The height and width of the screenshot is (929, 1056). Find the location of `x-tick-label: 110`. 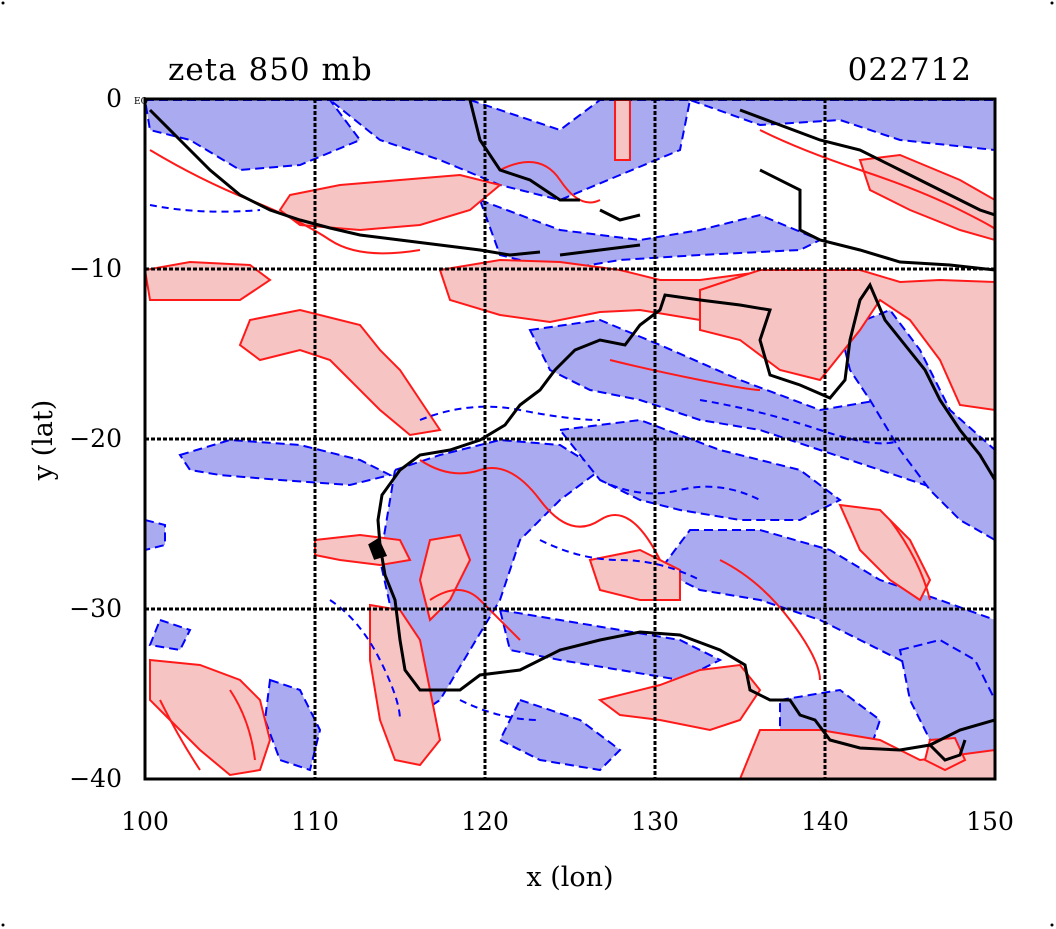

x-tick-label: 110 is located at coordinates (315, 821).